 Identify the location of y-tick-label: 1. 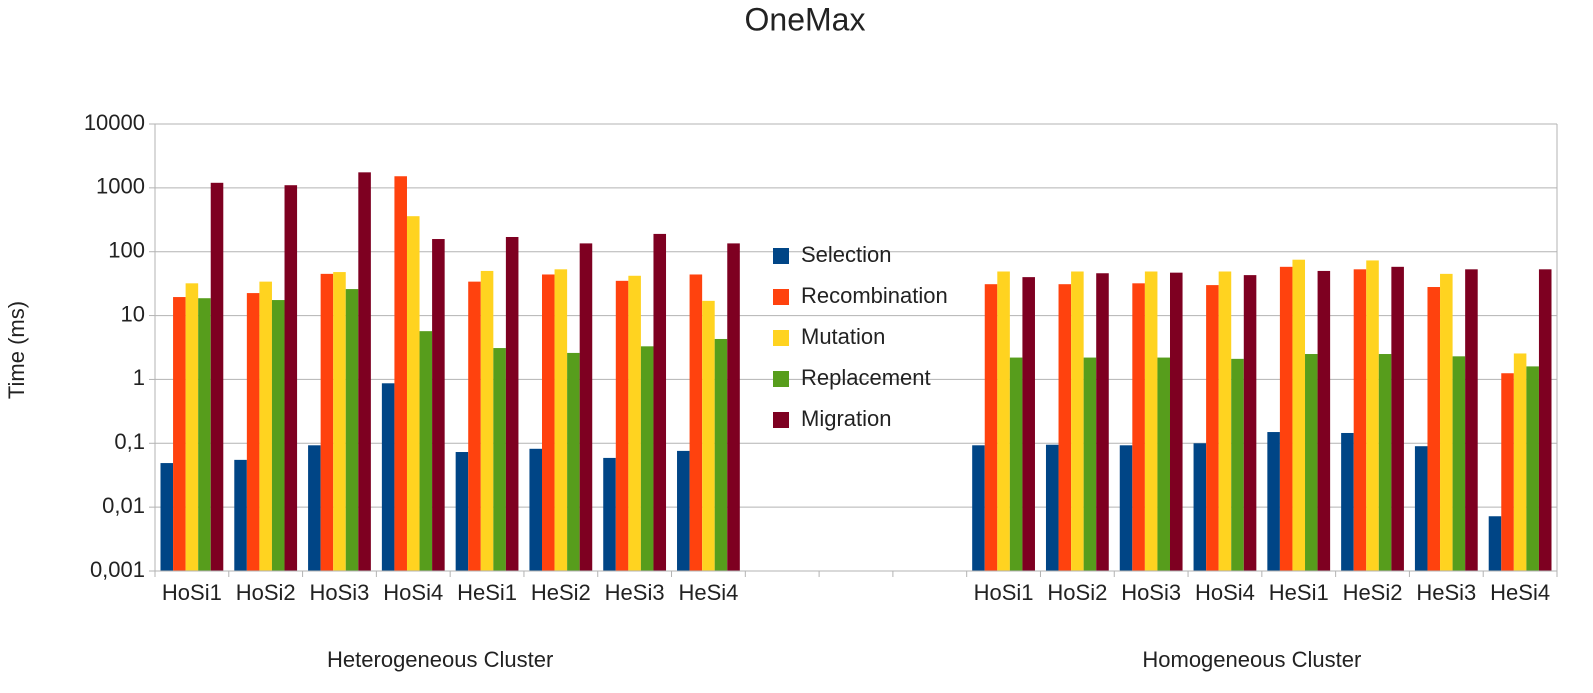
(139, 377).